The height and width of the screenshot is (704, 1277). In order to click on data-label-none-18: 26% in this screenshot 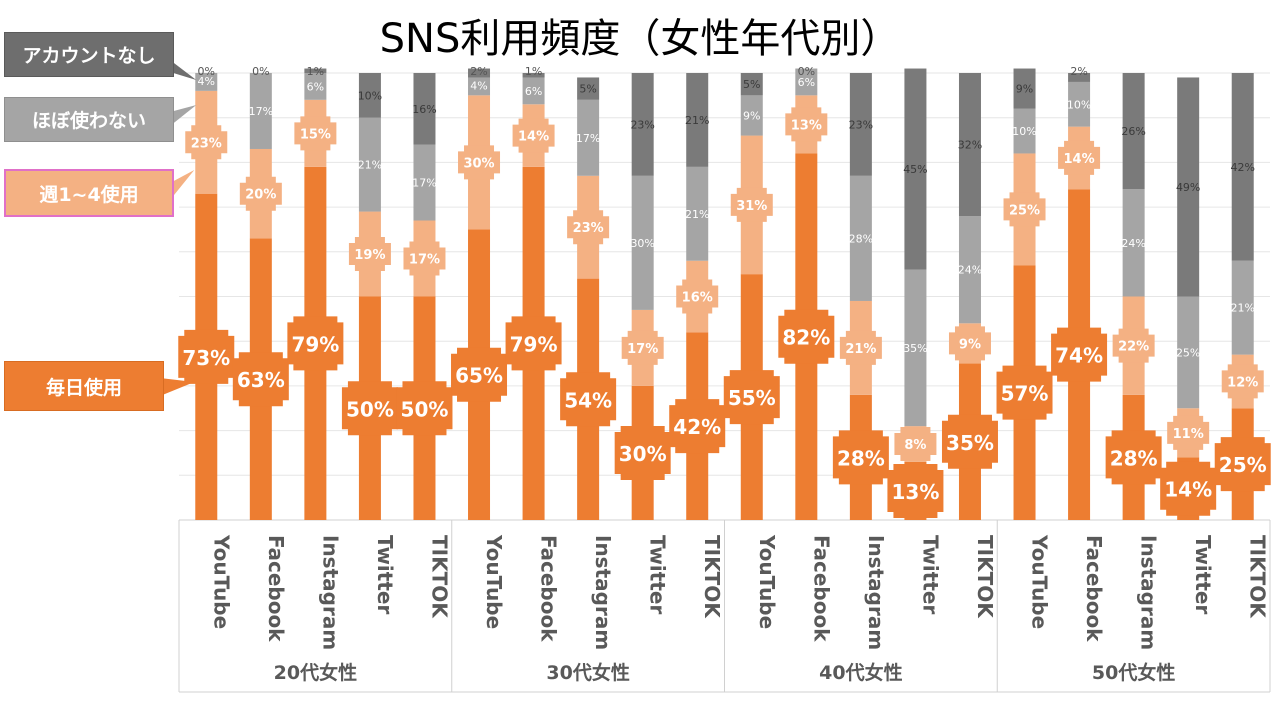, I will do `click(1133, 131)`.